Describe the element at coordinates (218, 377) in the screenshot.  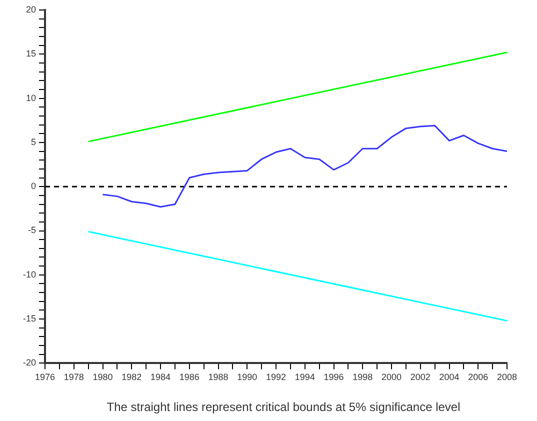
I see `x-tick-label: 1988` at that location.